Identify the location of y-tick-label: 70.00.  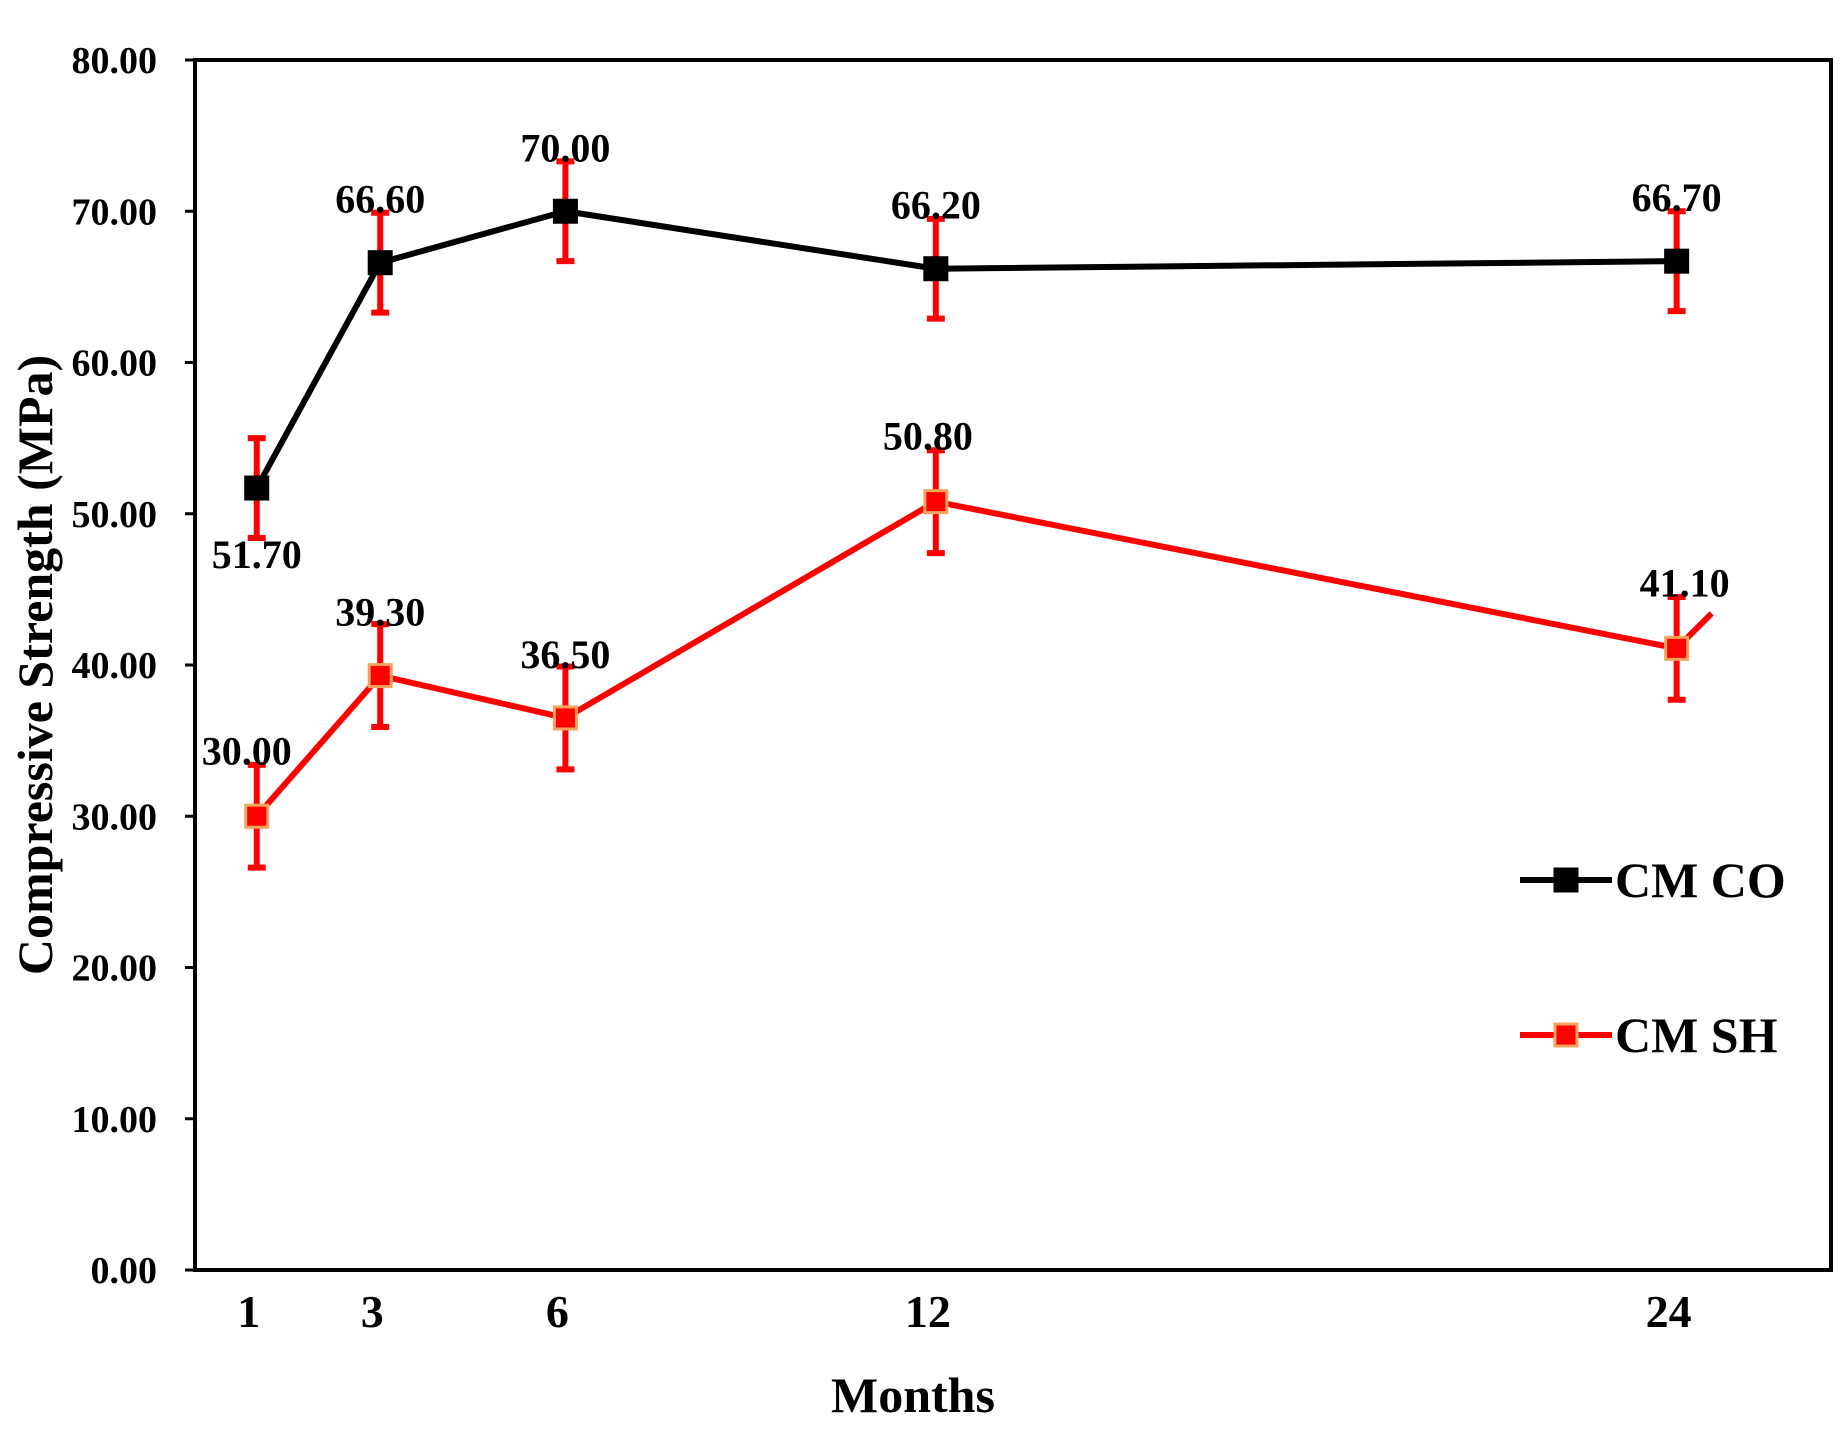
(115, 212).